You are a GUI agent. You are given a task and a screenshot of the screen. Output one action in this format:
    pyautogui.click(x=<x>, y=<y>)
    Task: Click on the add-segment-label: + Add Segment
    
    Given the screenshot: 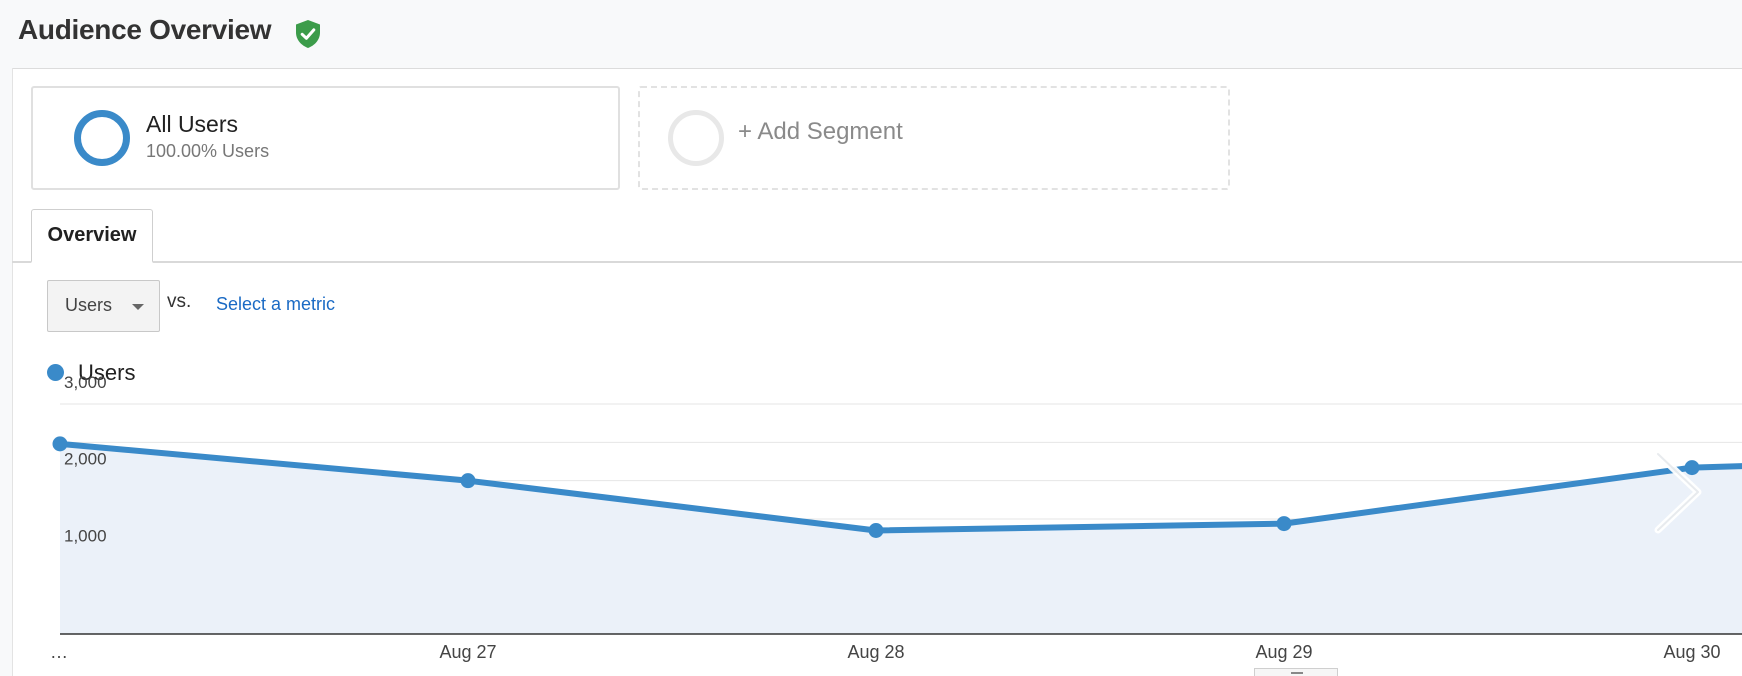 What is the action you would take?
    pyautogui.click(x=820, y=131)
    